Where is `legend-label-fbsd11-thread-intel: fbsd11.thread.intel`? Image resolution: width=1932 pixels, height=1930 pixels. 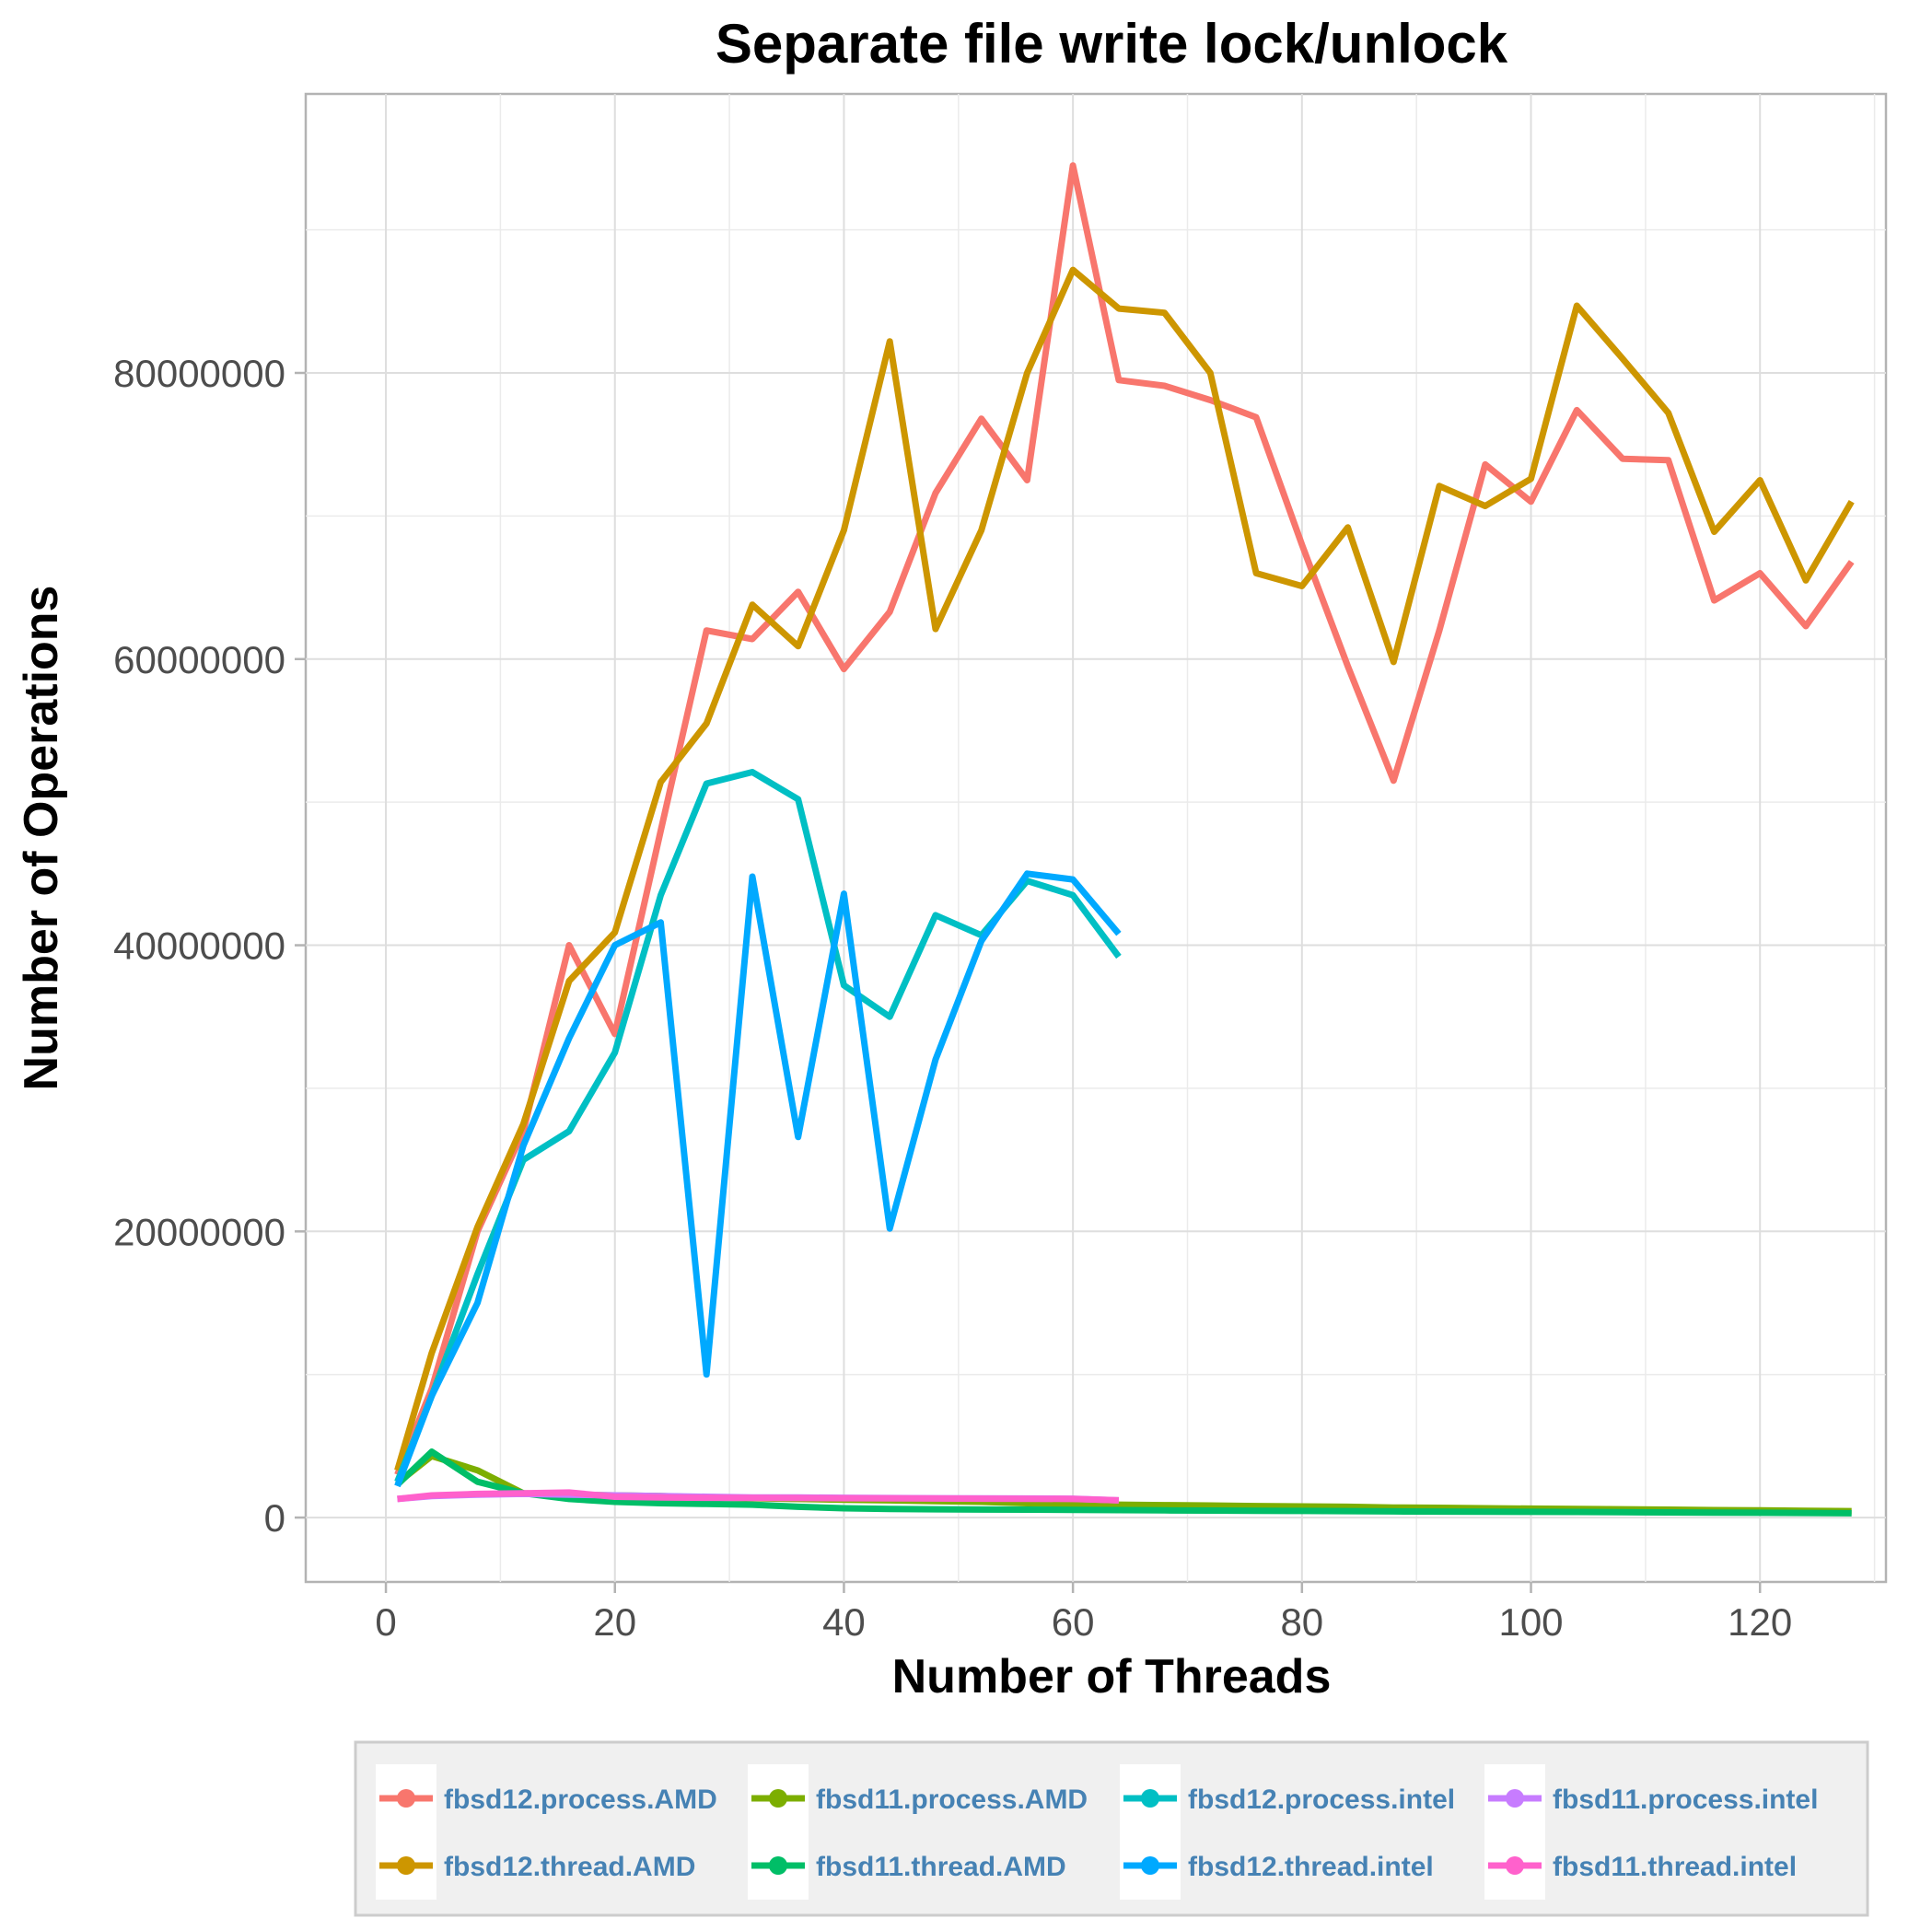 legend-label-fbsd11-thread-intel: fbsd11.thread.intel is located at coordinates (1675, 1867).